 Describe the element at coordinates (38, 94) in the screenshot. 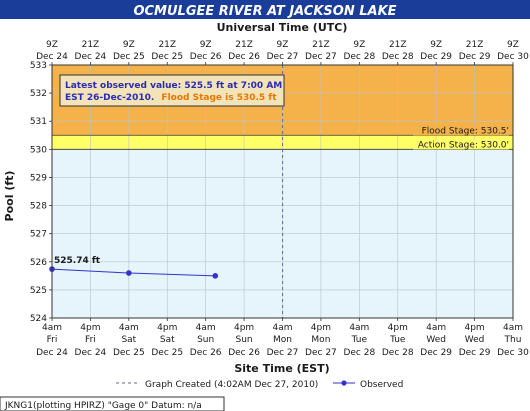

I see `y-tick-label-8: 532` at that location.